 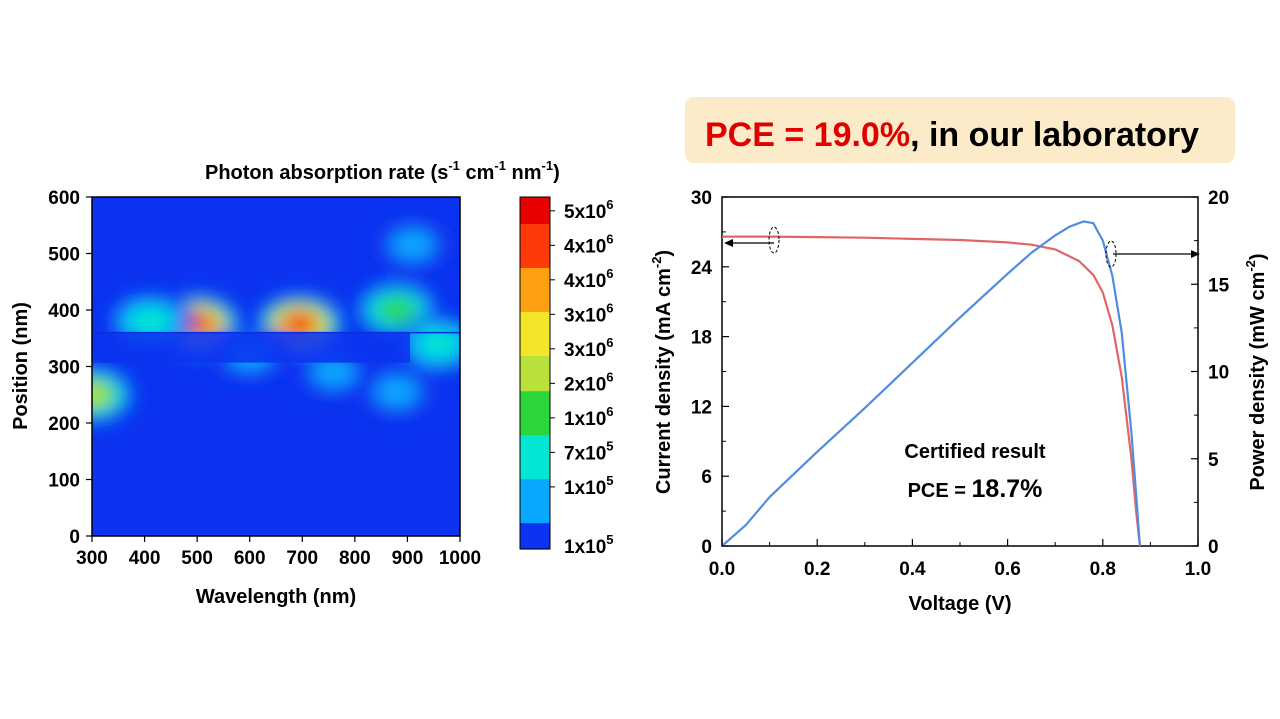 What do you see at coordinates (500, 165) in the screenshot?
I see `heatmap-title-sup2: -1` at bounding box center [500, 165].